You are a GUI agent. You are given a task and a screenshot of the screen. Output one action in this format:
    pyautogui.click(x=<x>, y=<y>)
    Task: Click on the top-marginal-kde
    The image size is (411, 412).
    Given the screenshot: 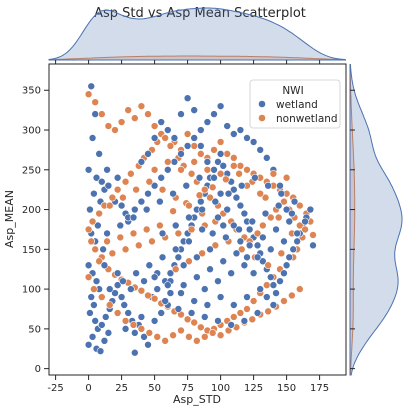 What is the action you would take?
    pyautogui.click(x=197, y=36)
    